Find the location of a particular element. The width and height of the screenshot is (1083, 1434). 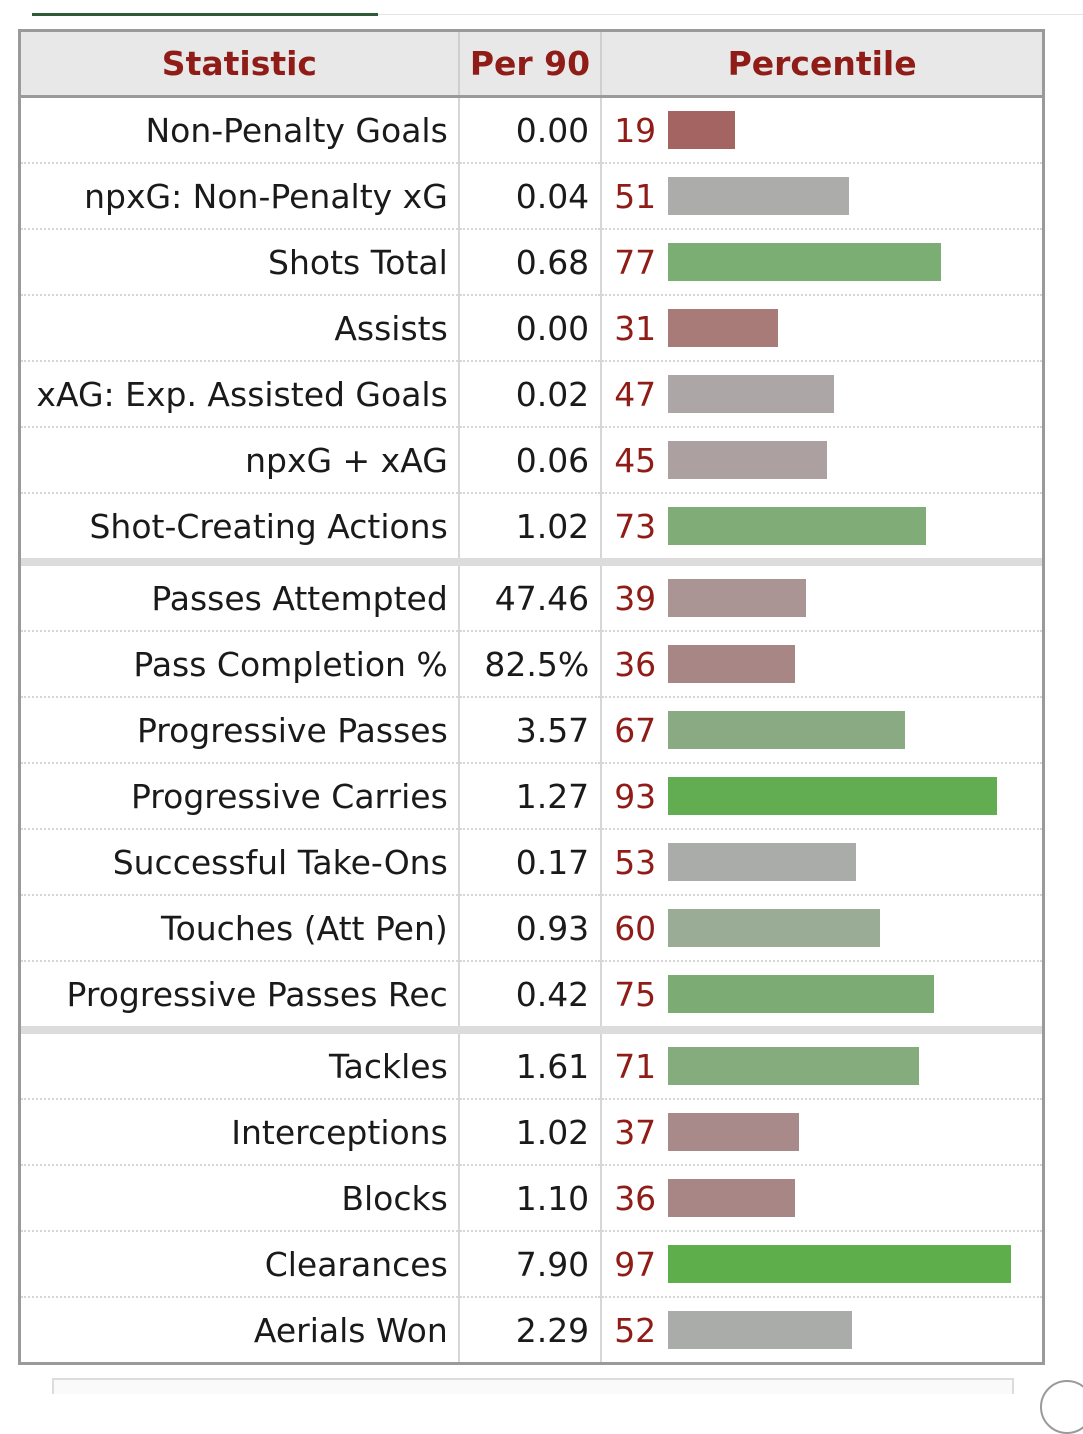

header-per90: Per 90 is located at coordinates (530, 64).